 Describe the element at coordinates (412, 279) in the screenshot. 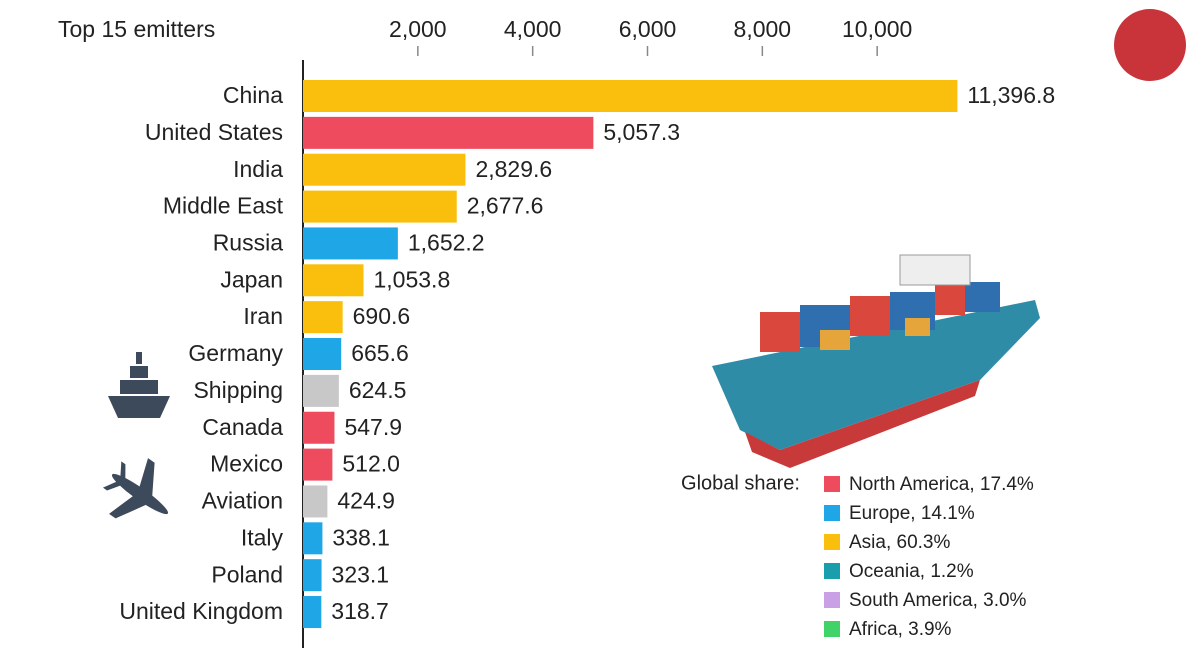

I see `value-label: 1,053.8` at that location.